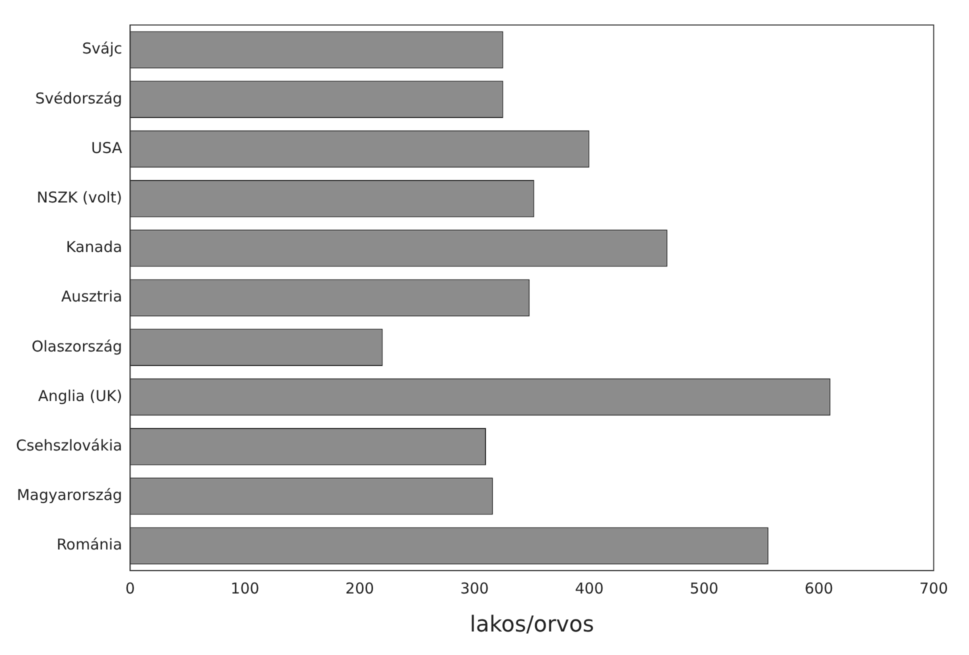  I want to click on y-tick-label: NSZK (volt), so click(79, 197).